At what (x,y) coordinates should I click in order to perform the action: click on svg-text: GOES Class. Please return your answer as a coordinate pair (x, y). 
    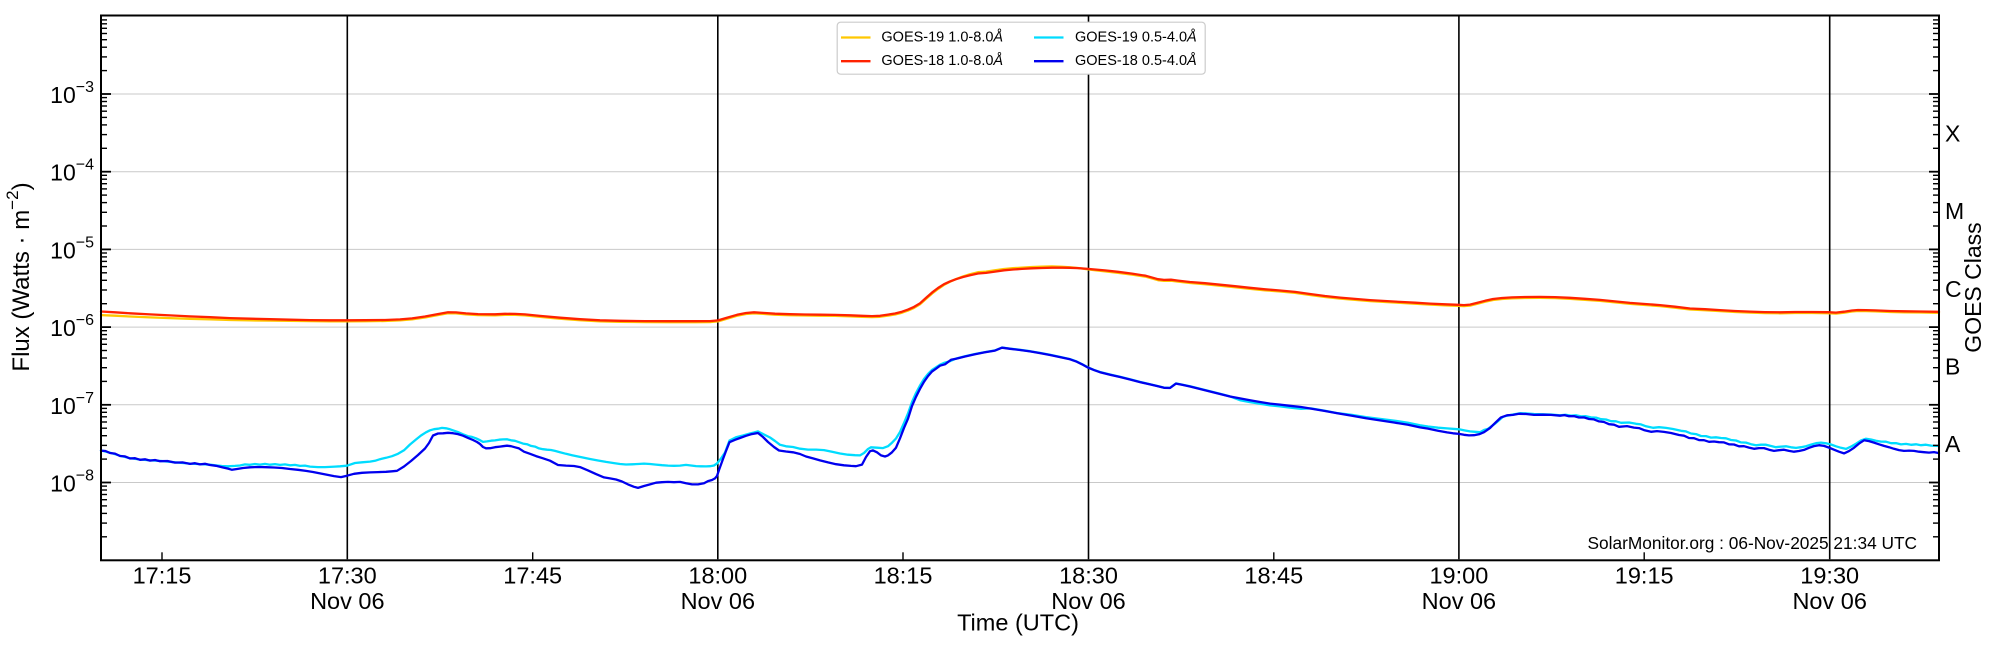
    Looking at the image, I should click on (1973, 287).